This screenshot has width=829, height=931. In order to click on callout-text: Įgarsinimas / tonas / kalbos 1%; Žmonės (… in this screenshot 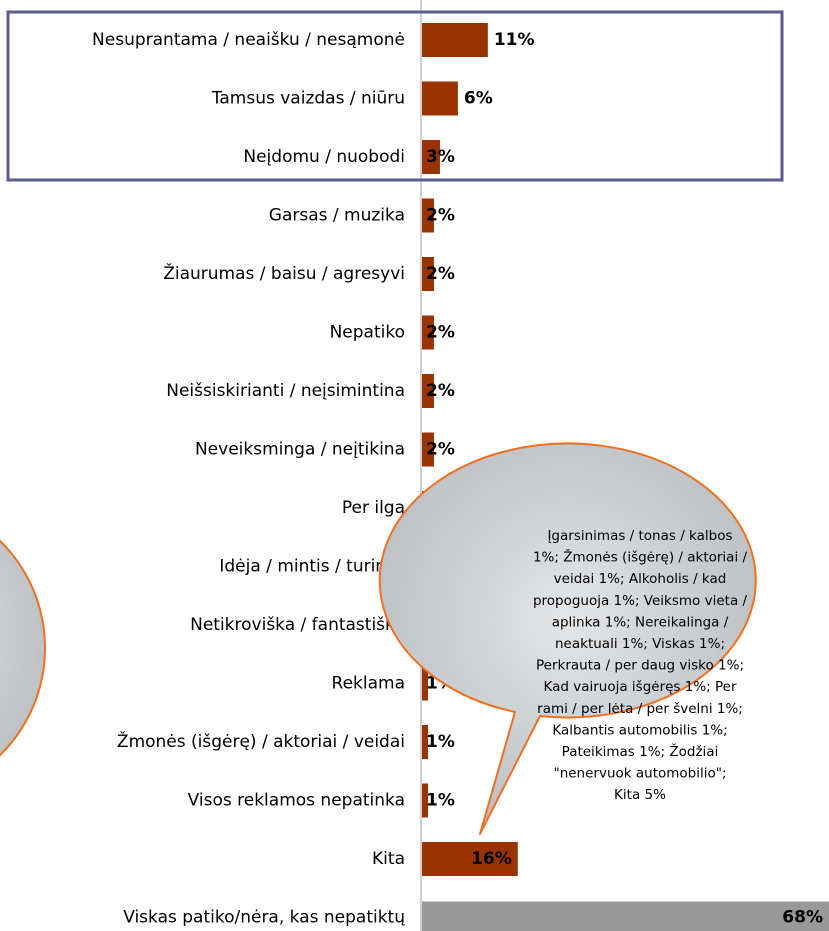, I will do `click(640, 665)`.